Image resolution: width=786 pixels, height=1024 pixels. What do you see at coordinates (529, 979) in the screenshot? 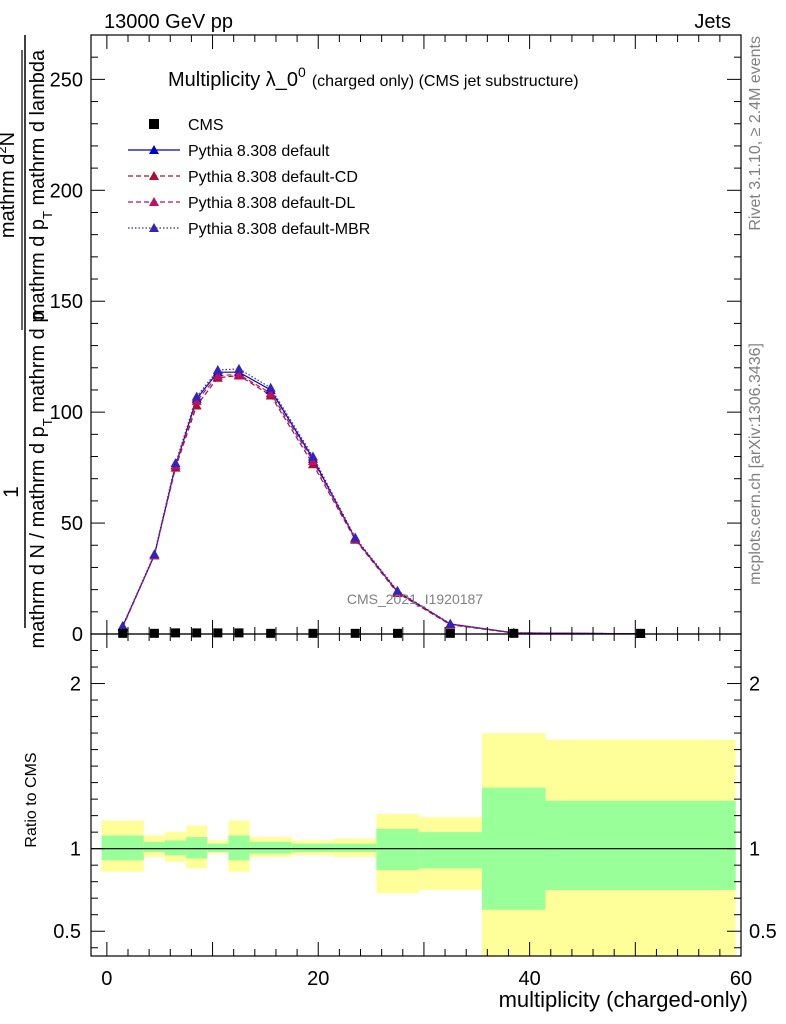
I see `xtick-label: 40` at bounding box center [529, 979].